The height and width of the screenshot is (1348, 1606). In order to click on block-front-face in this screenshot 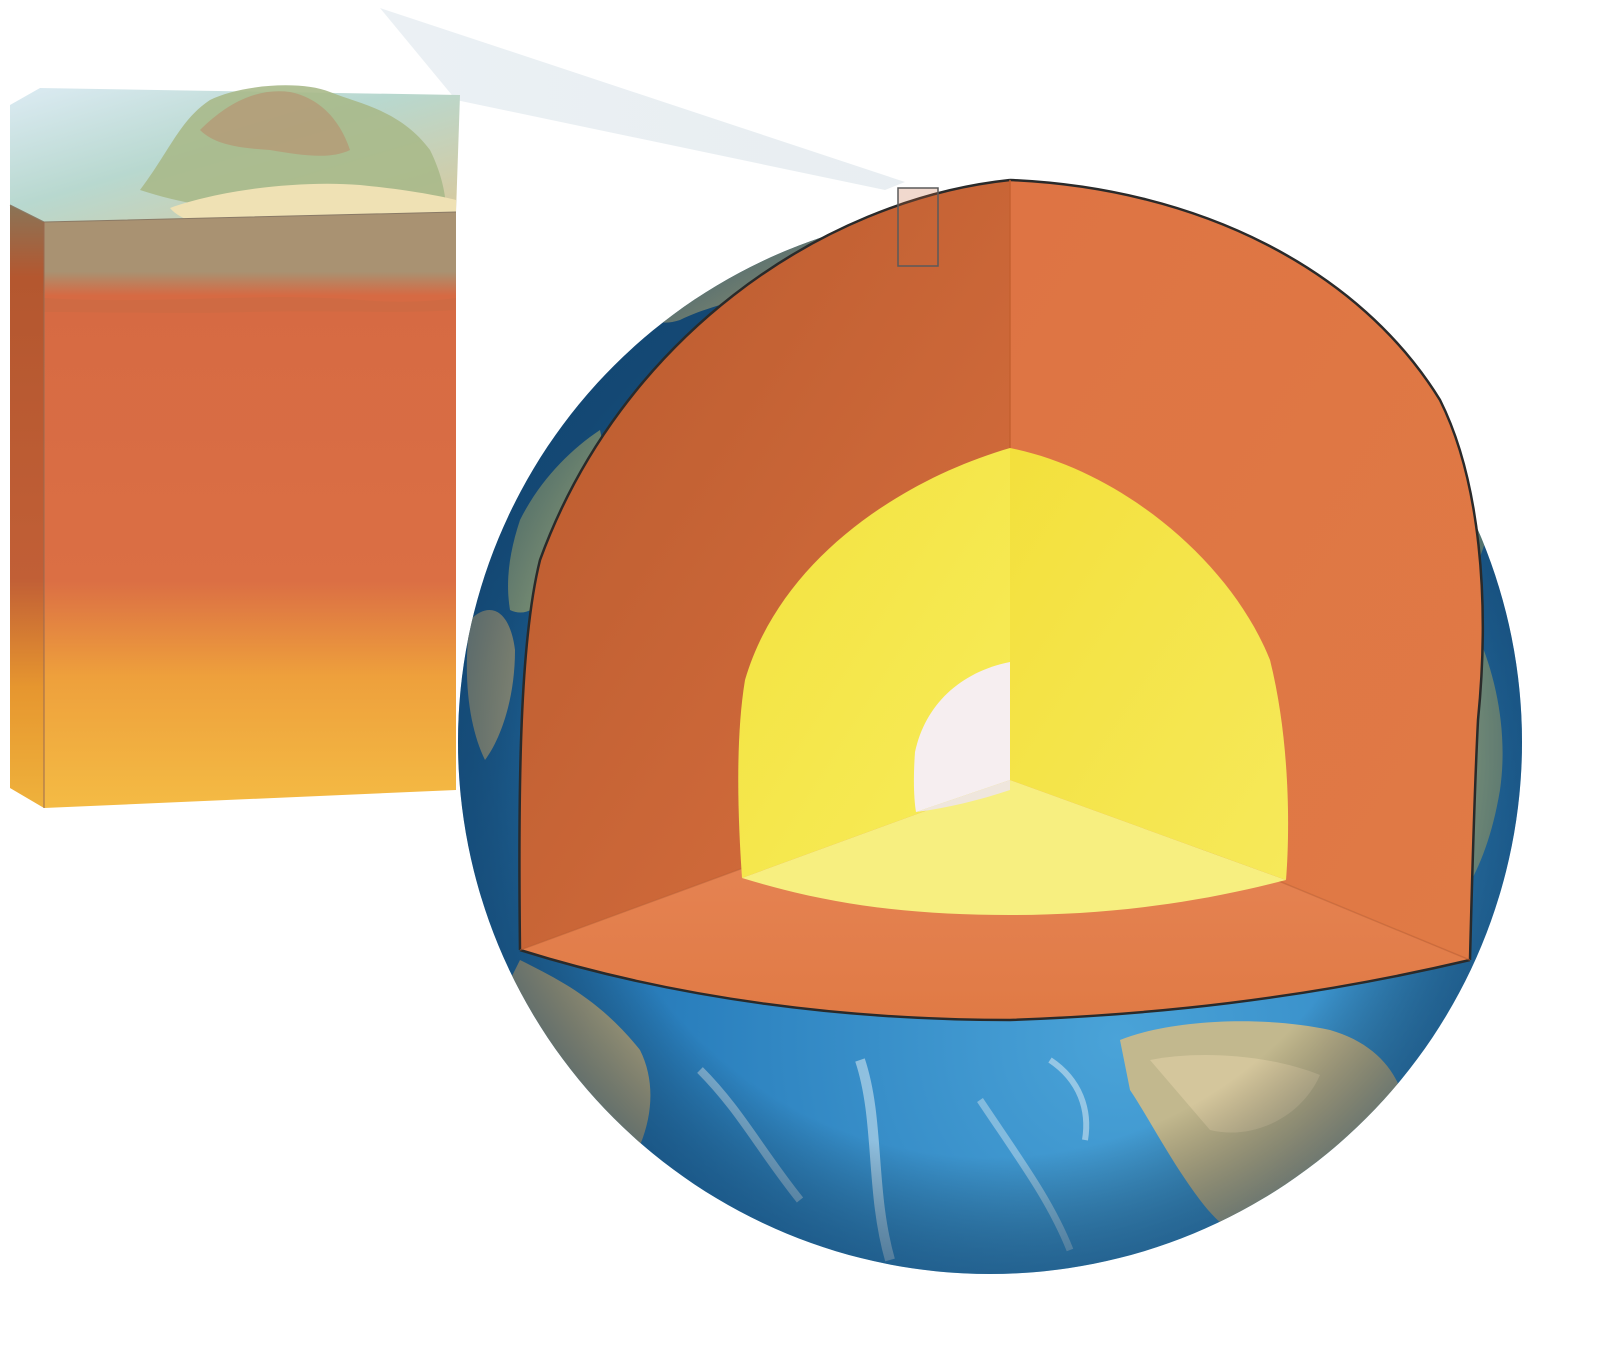, I will do `click(250, 510)`.